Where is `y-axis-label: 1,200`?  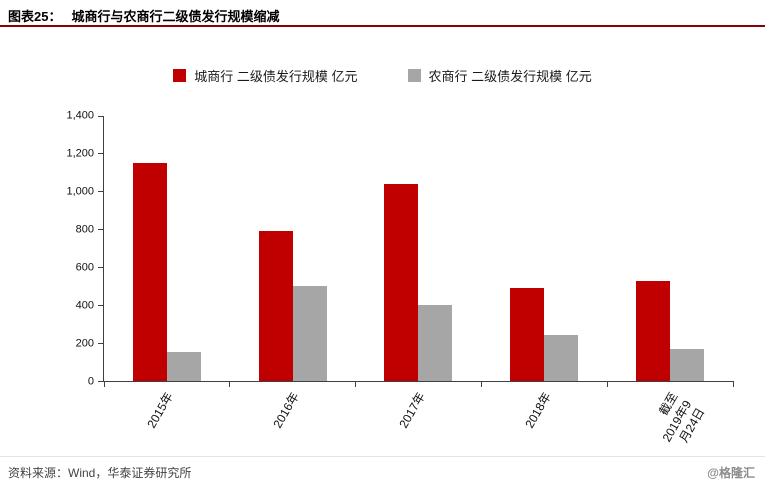 y-axis-label: 1,200 is located at coordinates (80, 153).